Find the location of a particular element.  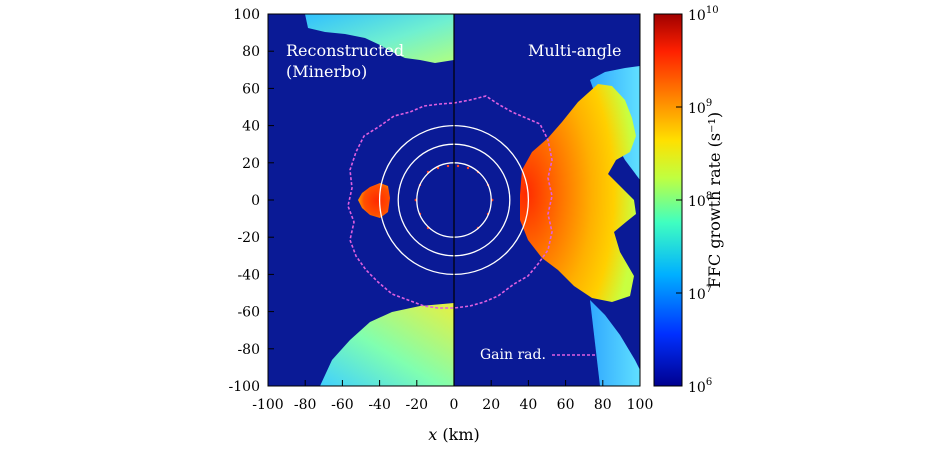

bottom-left-region is located at coordinates (387, 344).